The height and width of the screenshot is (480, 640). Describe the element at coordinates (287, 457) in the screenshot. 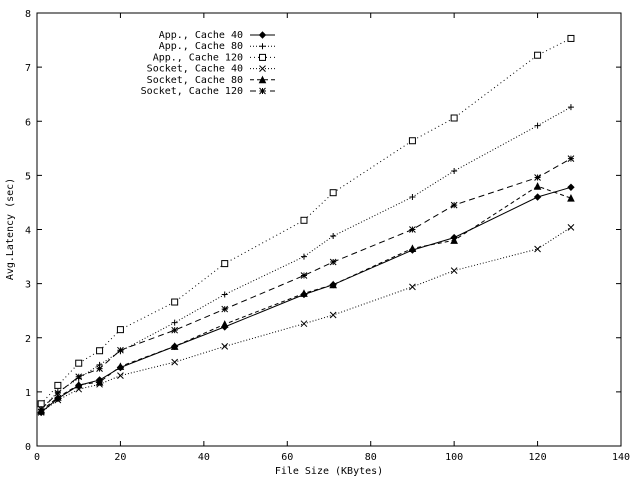

I see `x-tick-label: 60` at that location.